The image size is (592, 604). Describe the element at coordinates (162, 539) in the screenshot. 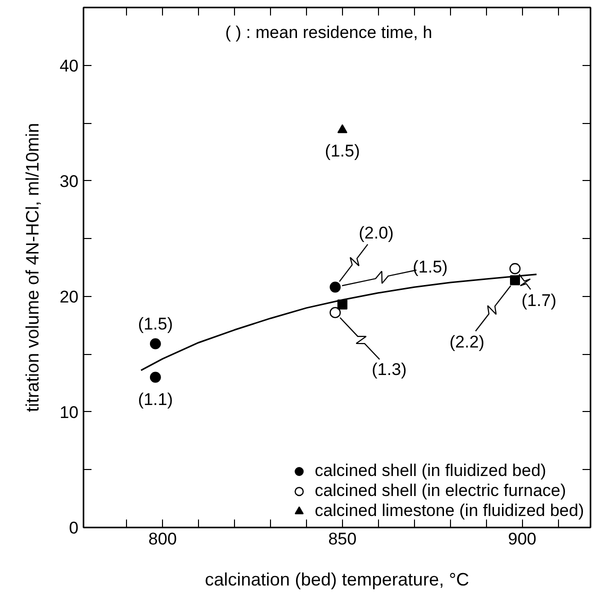

I see `x-tick-label: 800` at that location.